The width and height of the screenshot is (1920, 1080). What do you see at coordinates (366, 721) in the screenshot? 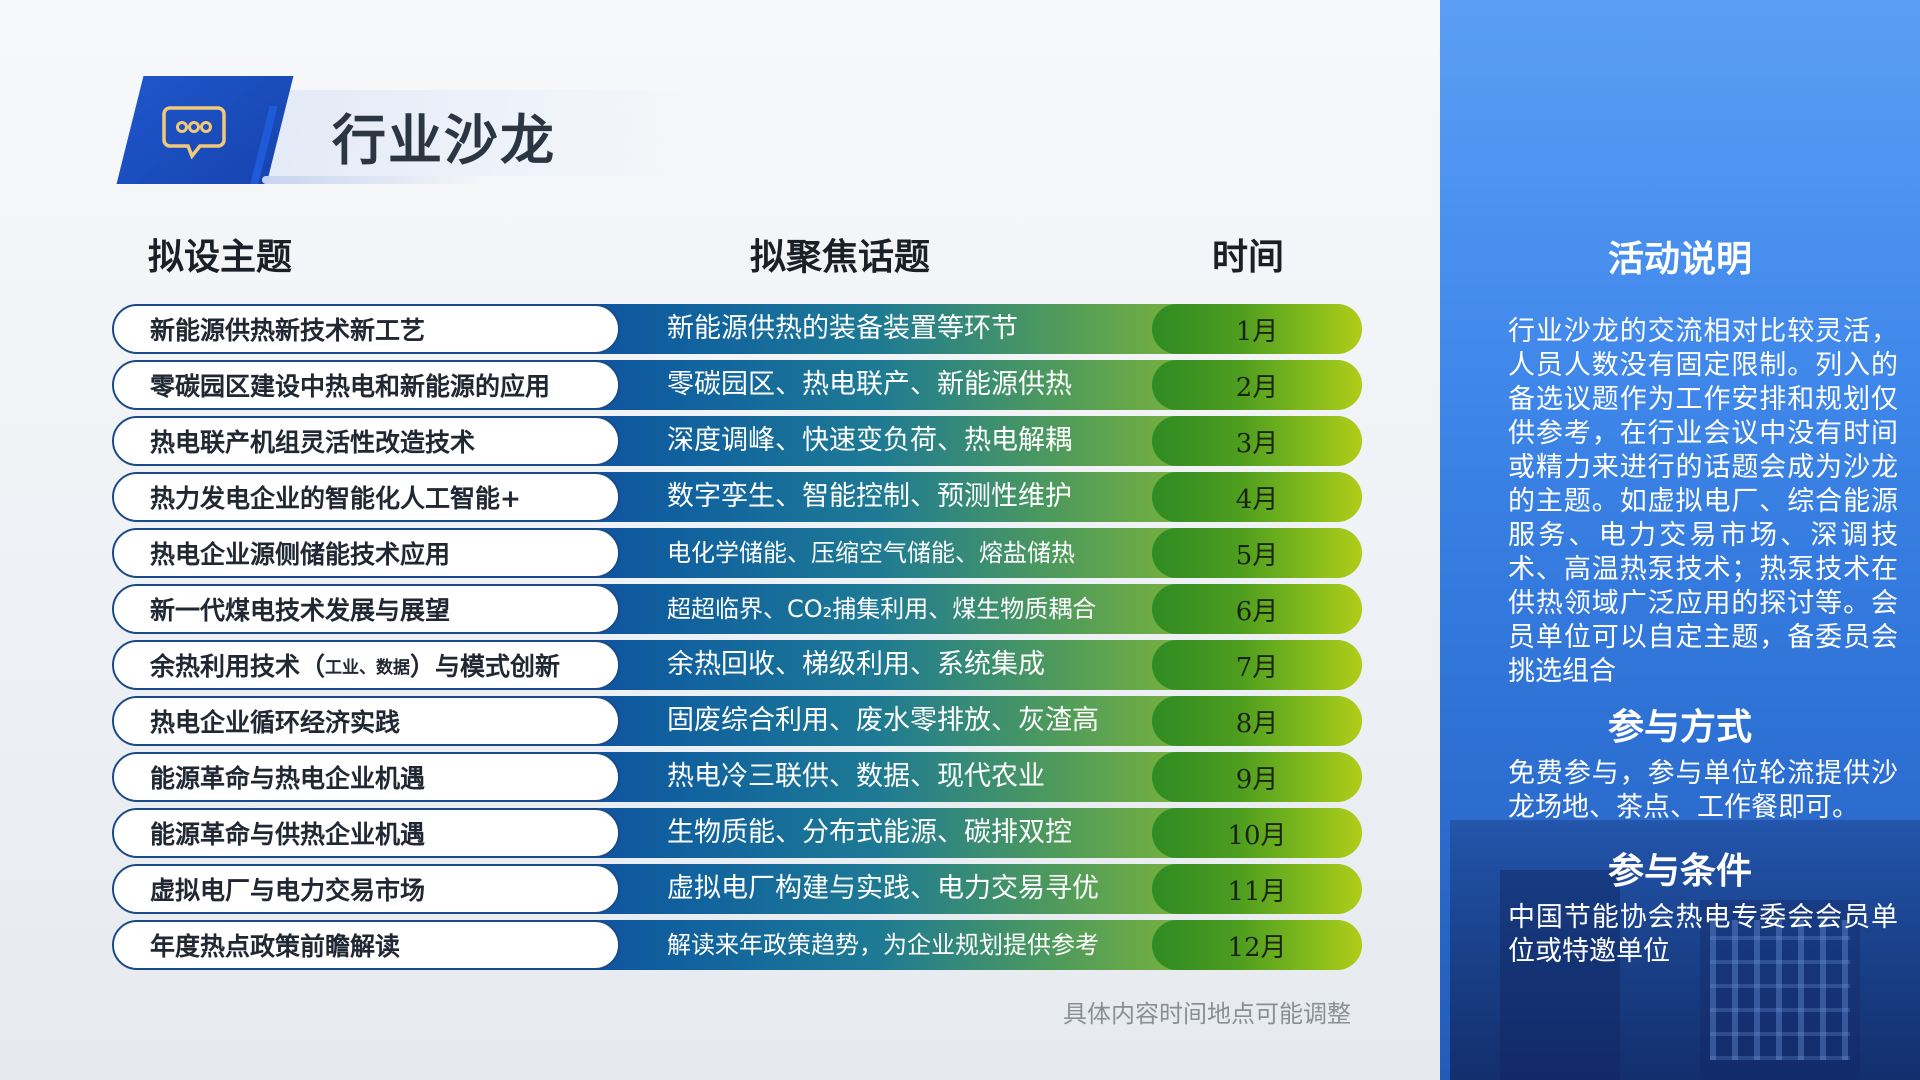
I see `topic-pill: 热电企业循环经济实践` at bounding box center [366, 721].